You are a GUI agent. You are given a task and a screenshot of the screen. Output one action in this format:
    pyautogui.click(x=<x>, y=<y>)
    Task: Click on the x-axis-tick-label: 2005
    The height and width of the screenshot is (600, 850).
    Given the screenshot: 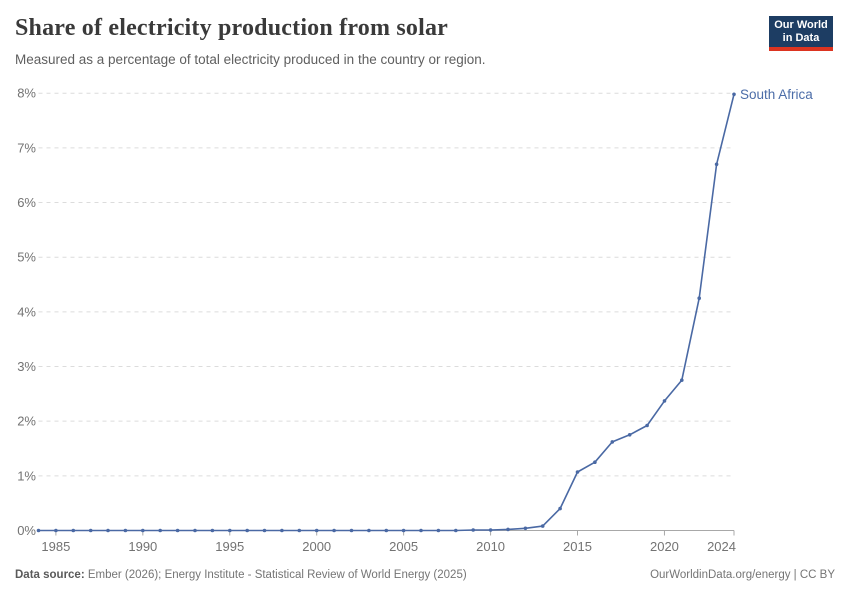 What is the action you would take?
    pyautogui.click(x=403, y=546)
    